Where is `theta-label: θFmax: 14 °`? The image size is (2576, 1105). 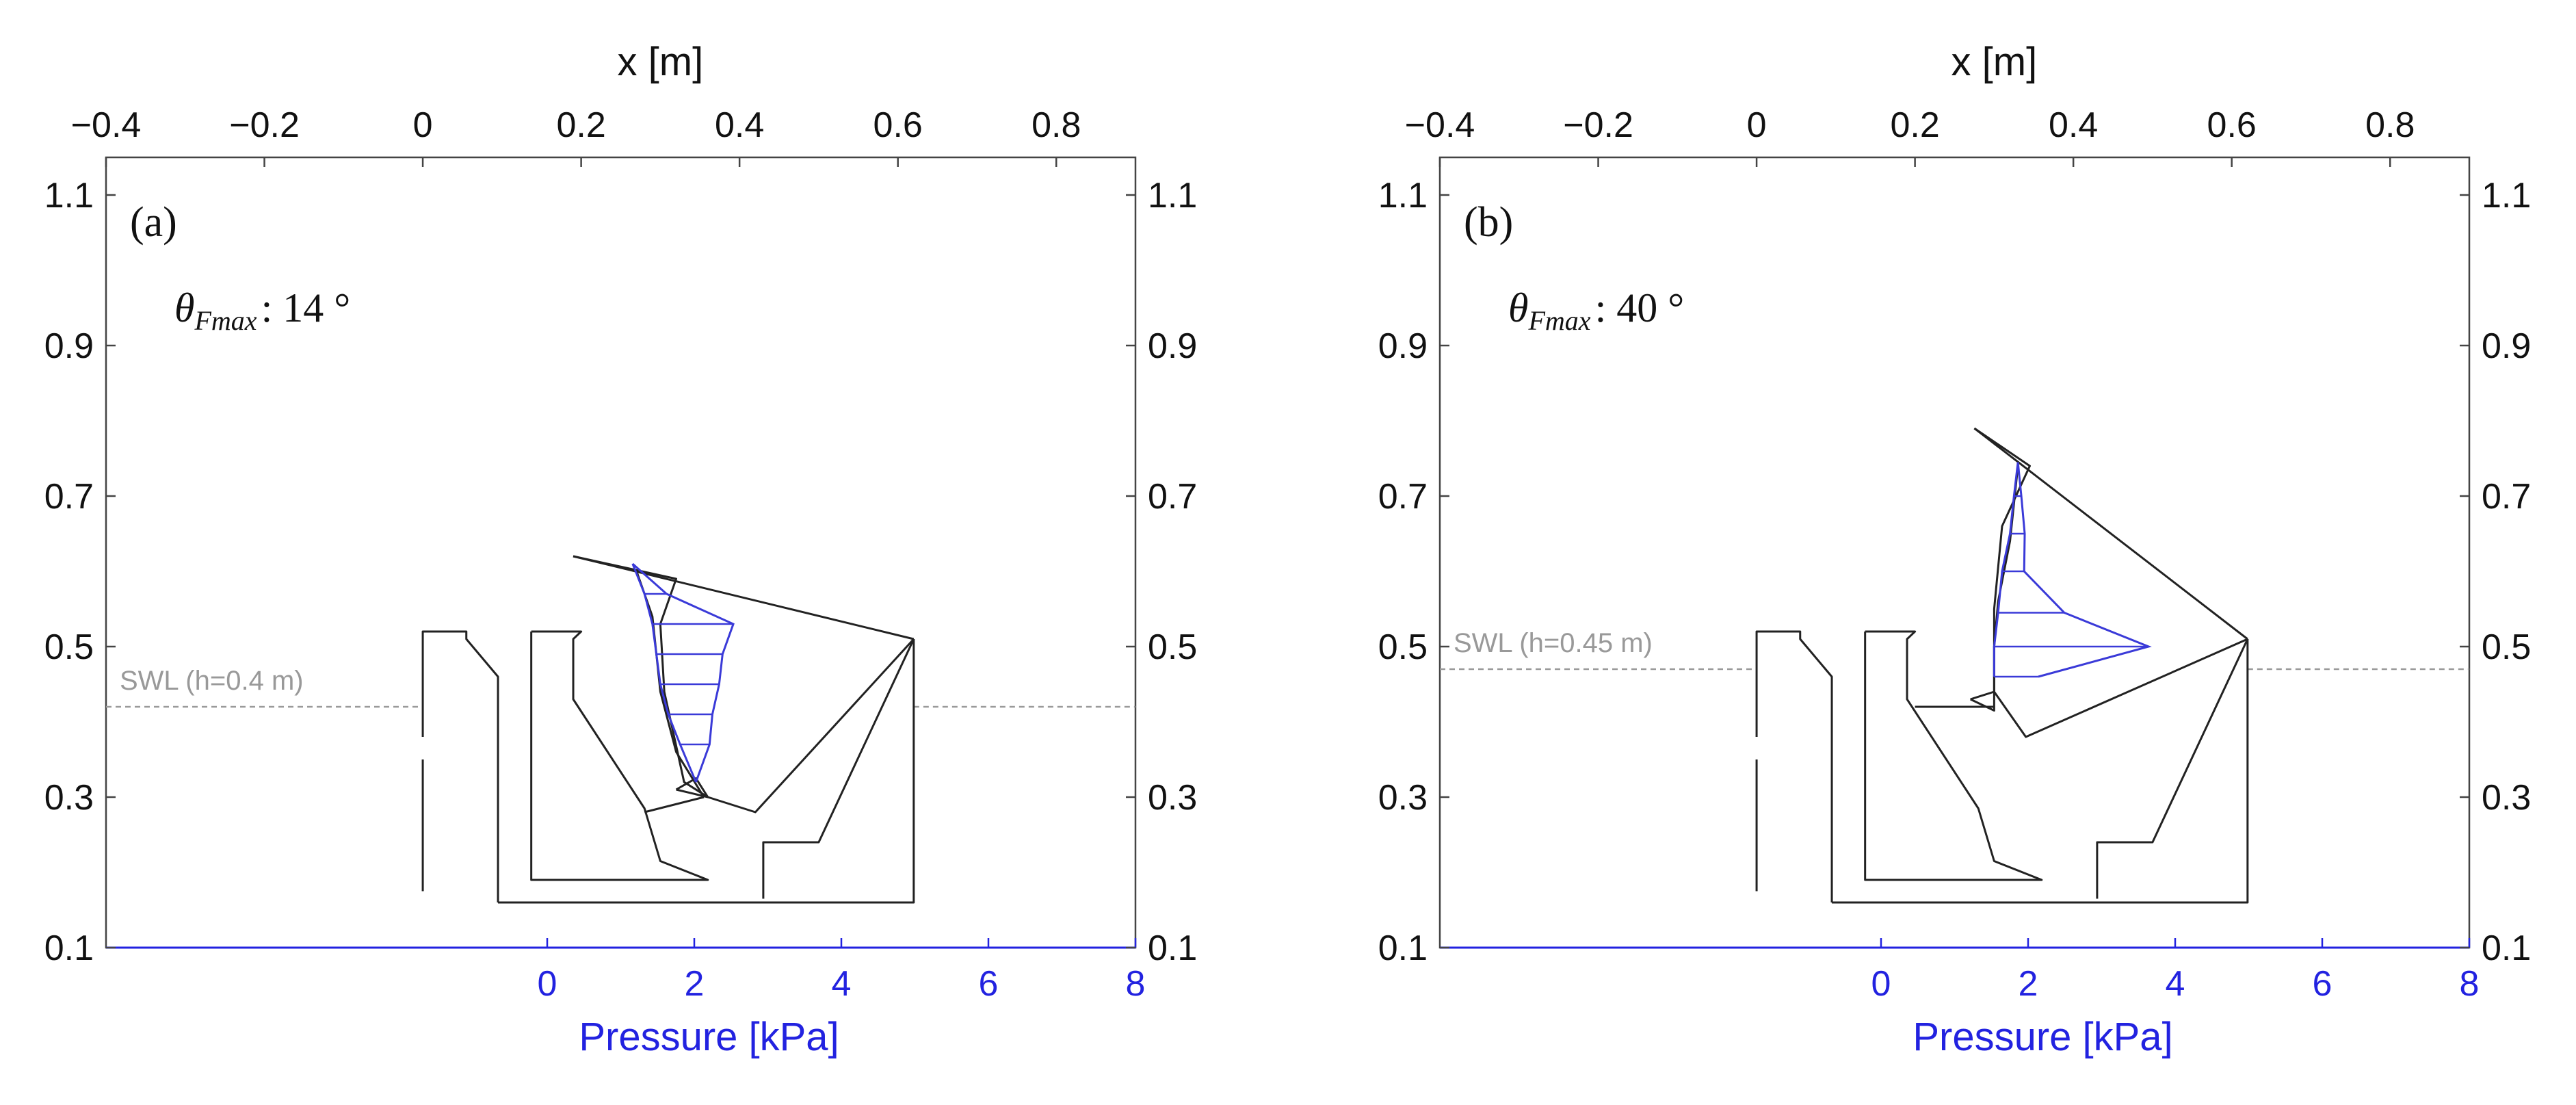
theta-label: θFmax: 14 ° is located at coordinates (262, 310).